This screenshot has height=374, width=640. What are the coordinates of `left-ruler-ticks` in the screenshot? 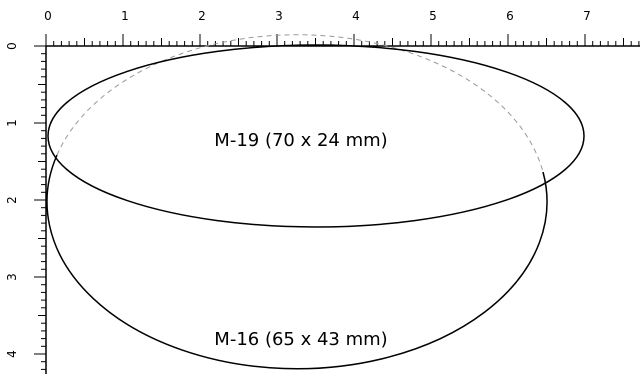 It's located at (40, 207).